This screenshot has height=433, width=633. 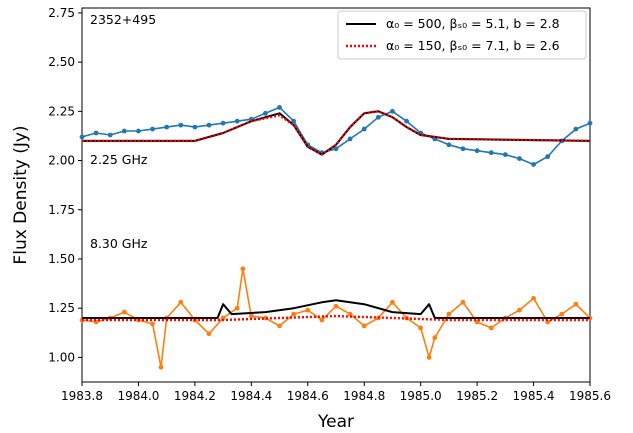 I want to click on y-axis-title: Flux Density (Jy), so click(x=21, y=194).